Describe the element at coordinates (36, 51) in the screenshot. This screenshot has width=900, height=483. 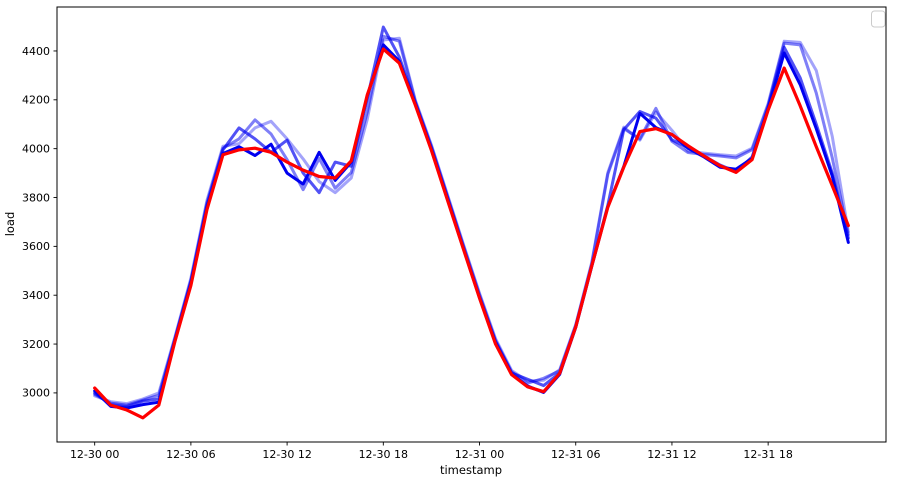
I see `y-tick-label: 4400` at that location.